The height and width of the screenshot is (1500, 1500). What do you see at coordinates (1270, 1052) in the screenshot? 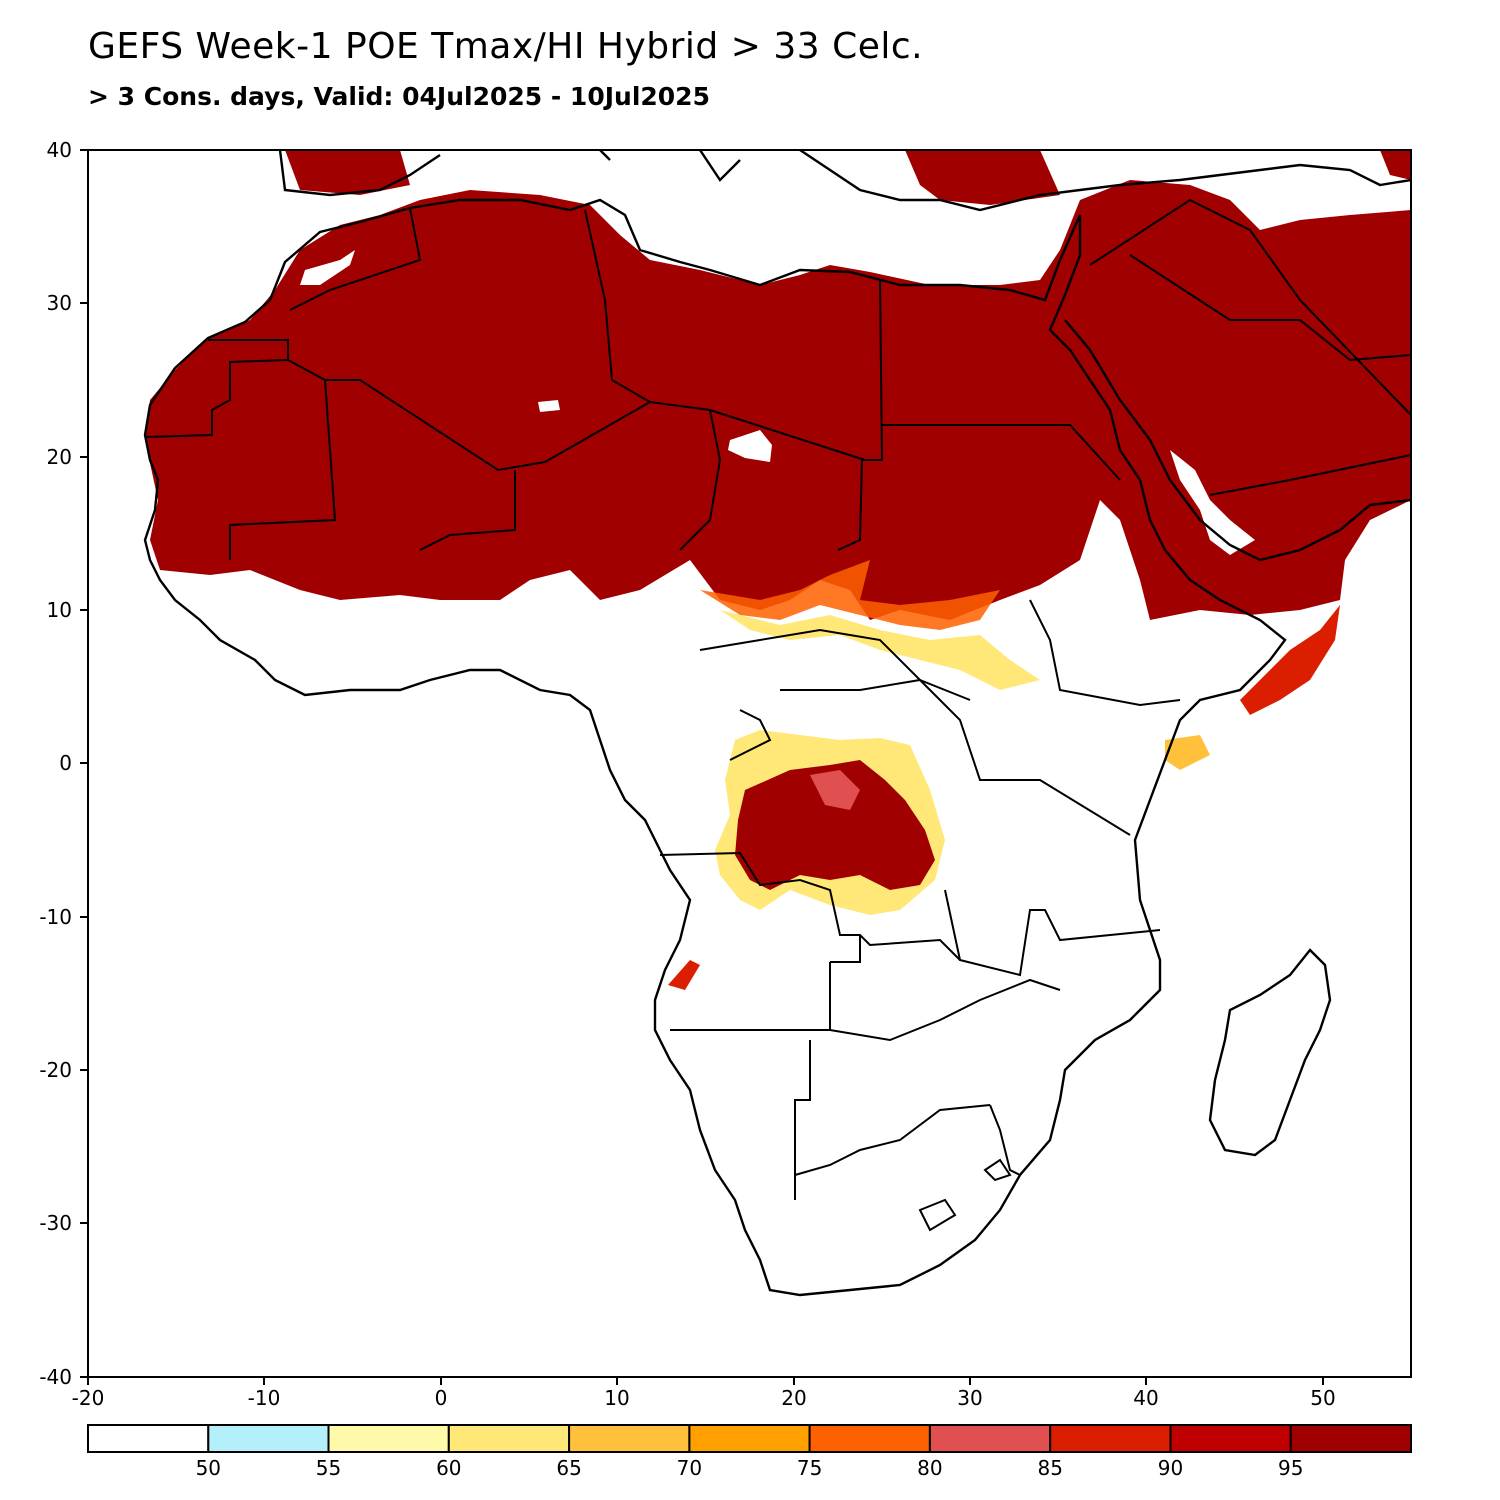
I see `madagascar-coastline` at bounding box center [1270, 1052].